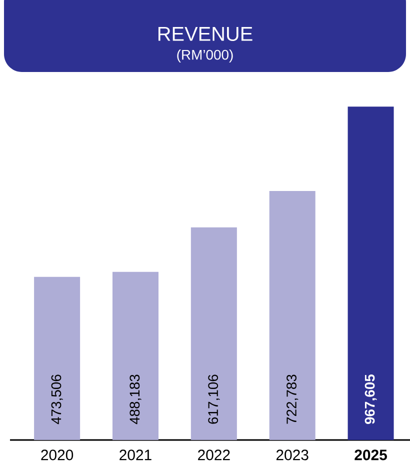  Describe the element at coordinates (214, 455) in the screenshot. I see `x-tick-label: 2022` at that location.